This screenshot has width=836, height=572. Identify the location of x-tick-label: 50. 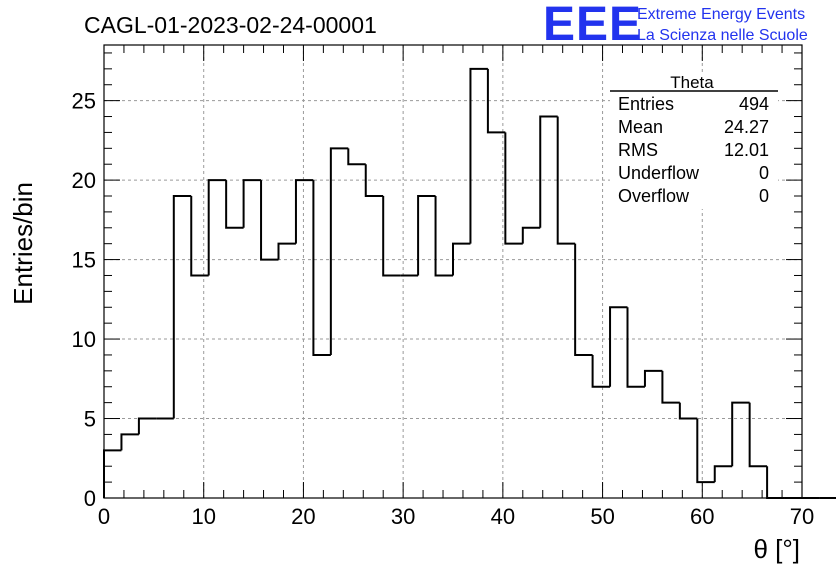
(602, 516).